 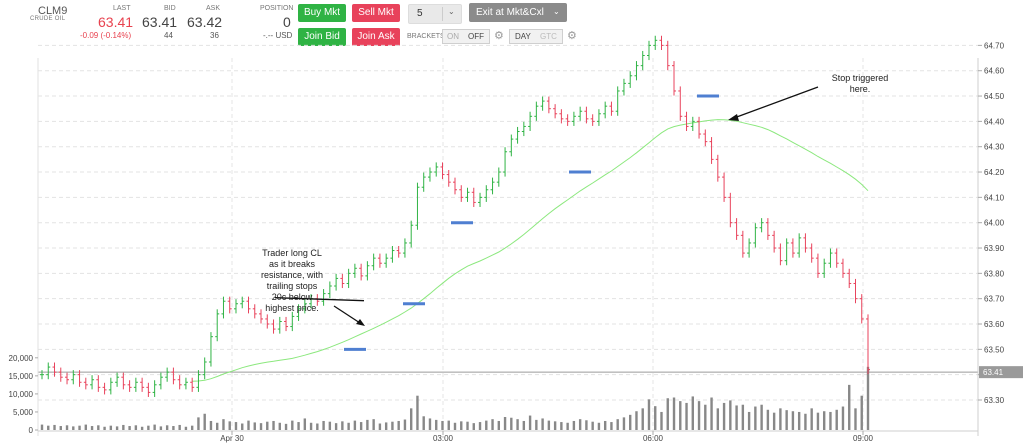 What do you see at coordinates (376, 37) in the screenshot?
I see `join-ask-button: Join Ask` at bounding box center [376, 37].